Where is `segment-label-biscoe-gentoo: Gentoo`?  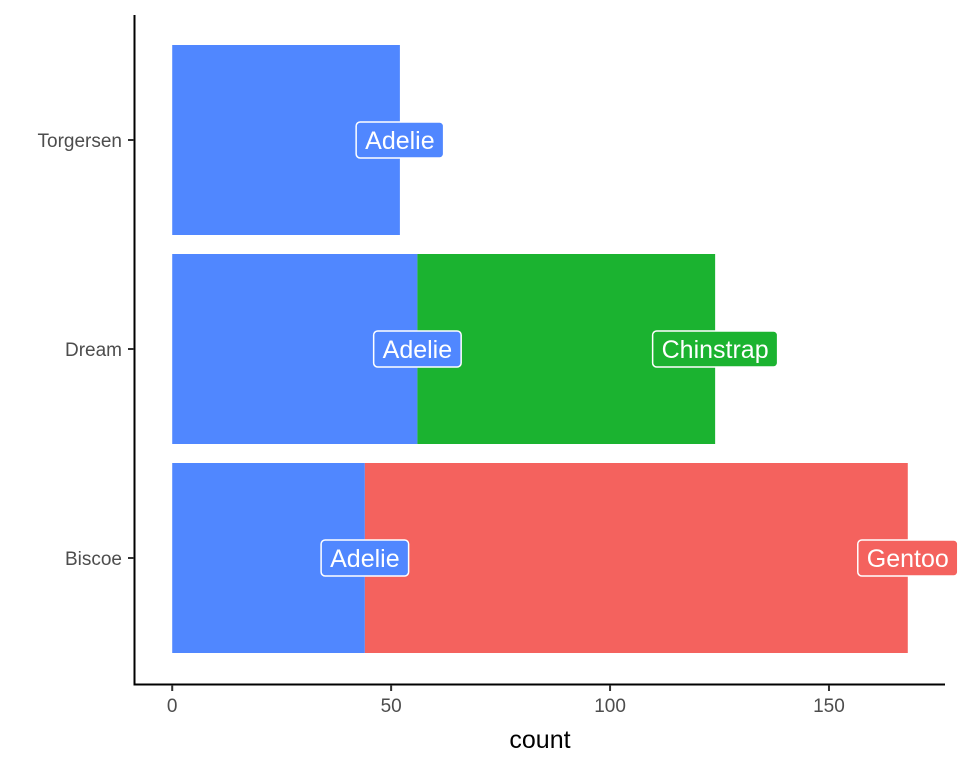 segment-label-biscoe-gentoo: Gentoo is located at coordinates (908, 558).